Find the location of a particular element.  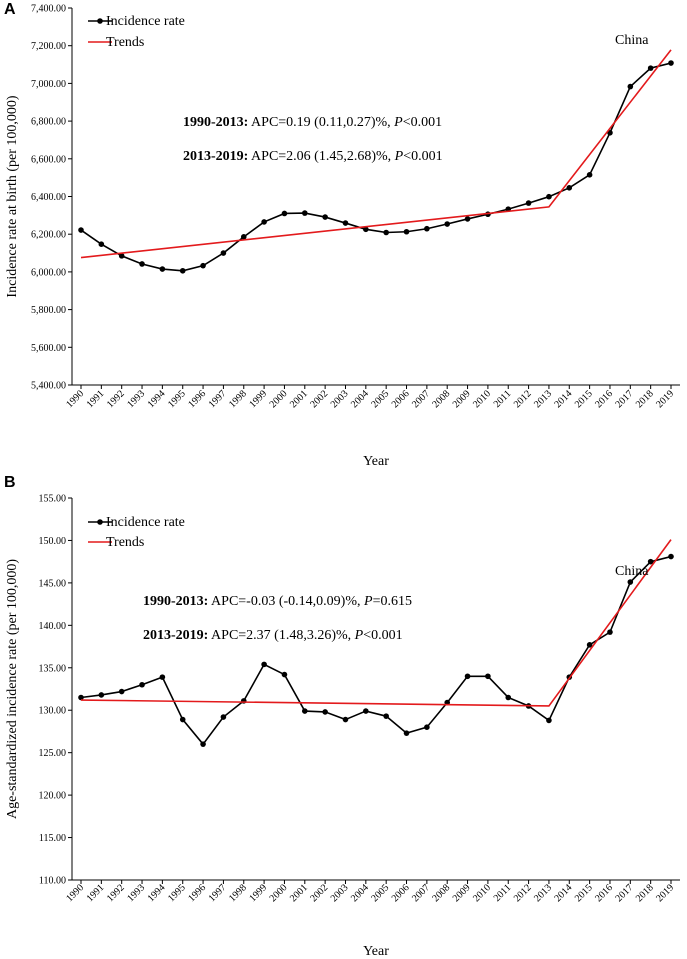

y-tick-label: 6,800.00 is located at coordinates (48, 122).